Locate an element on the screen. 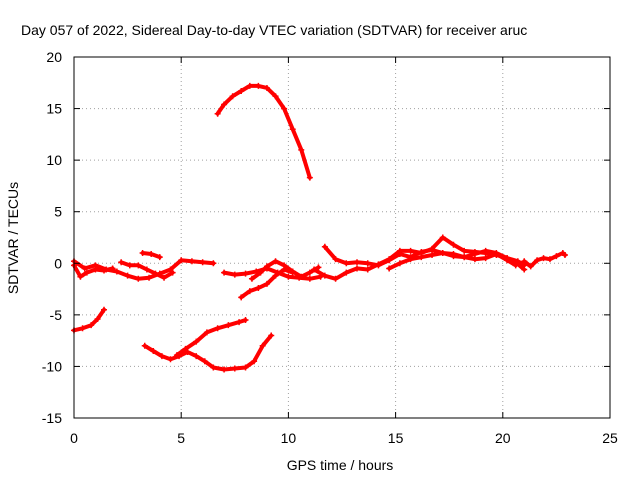  x-tick-label: 0 is located at coordinates (74, 438).